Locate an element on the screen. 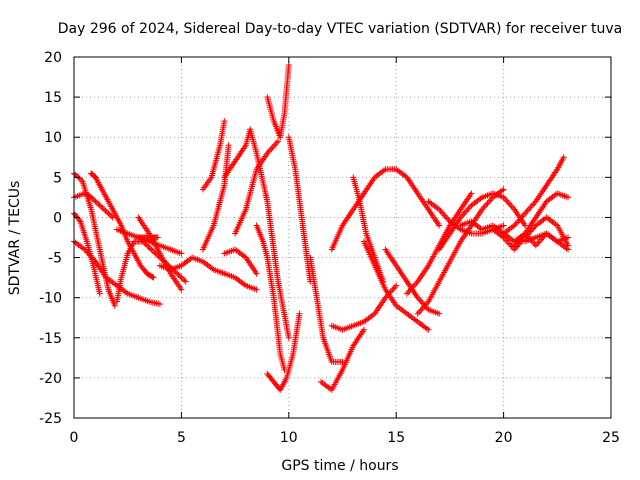 The width and height of the screenshot is (640, 480). x-tick-label: 0 is located at coordinates (74, 438).